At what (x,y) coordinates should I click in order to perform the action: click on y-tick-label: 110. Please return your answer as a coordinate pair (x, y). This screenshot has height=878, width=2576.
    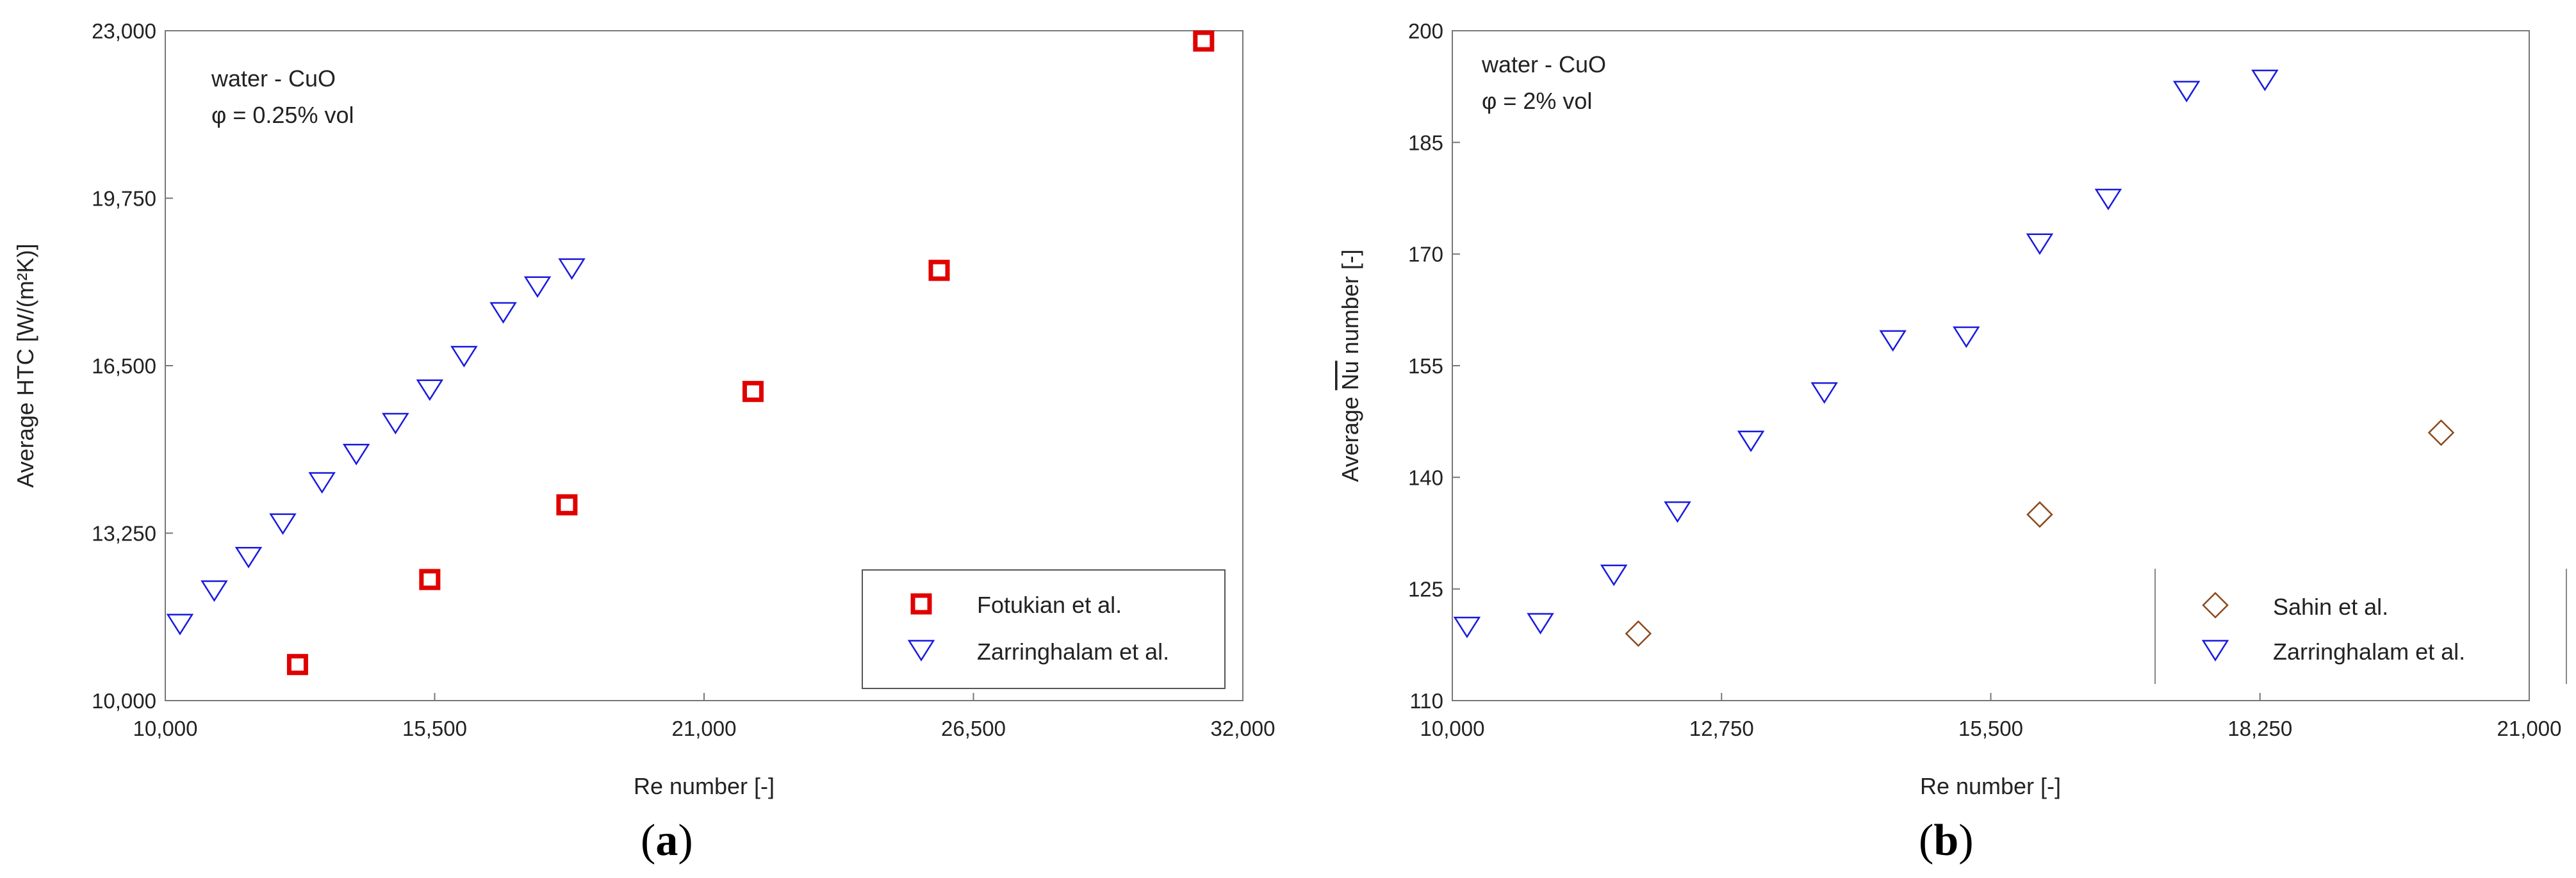
    Looking at the image, I should click on (1426, 701).